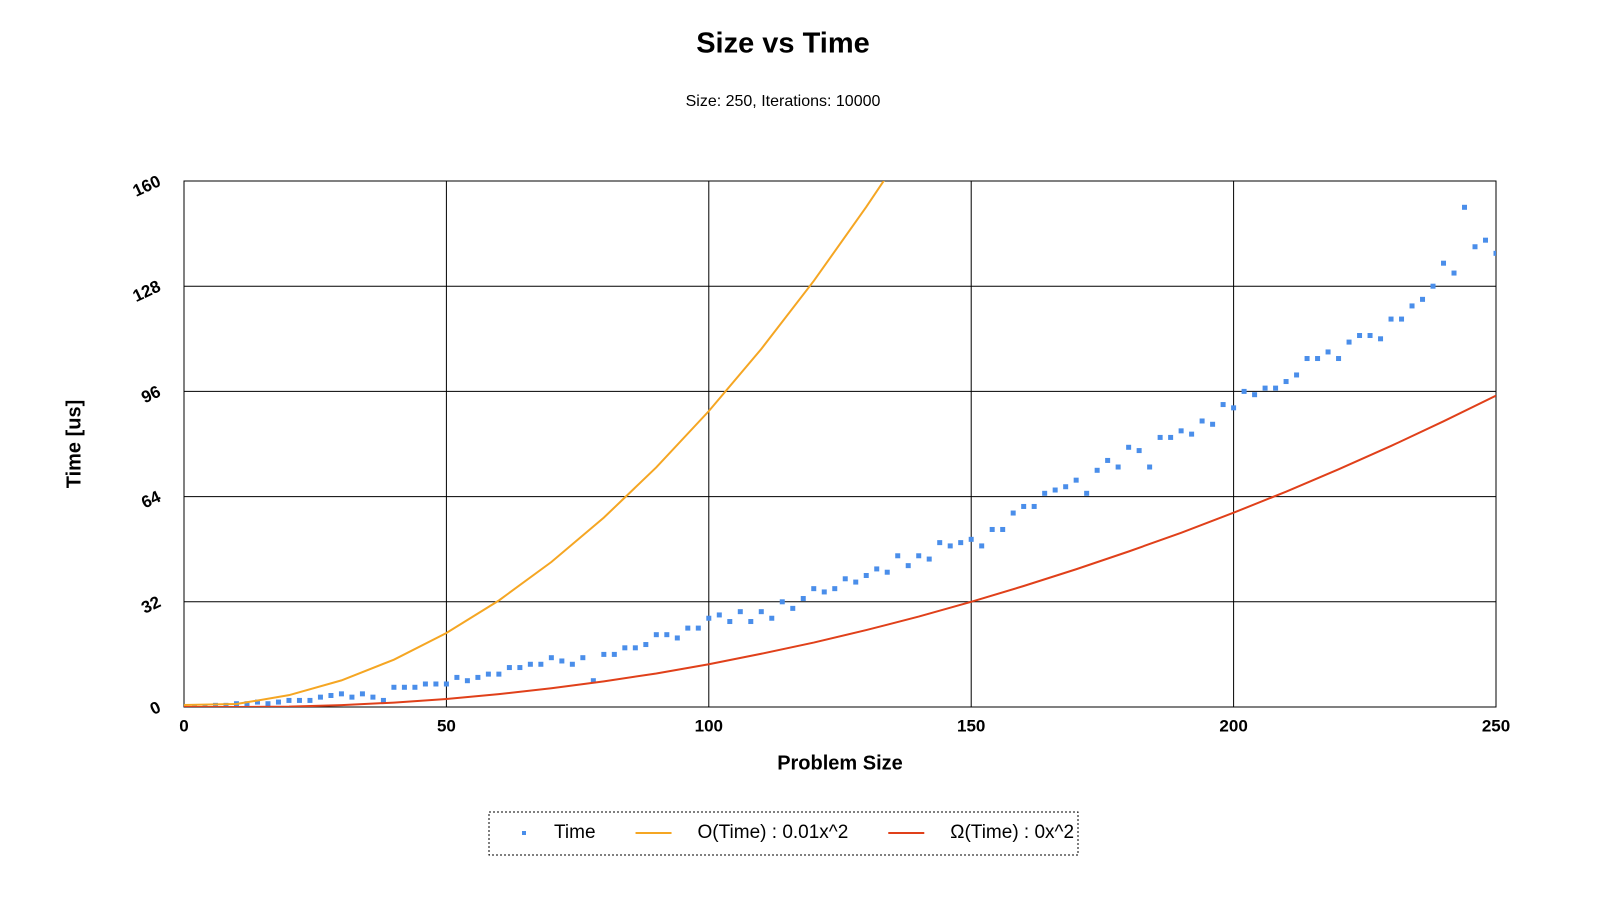 The height and width of the screenshot is (905, 1600). Describe the element at coordinates (524, 833) in the screenshot. I see `legend-marker` at that location.